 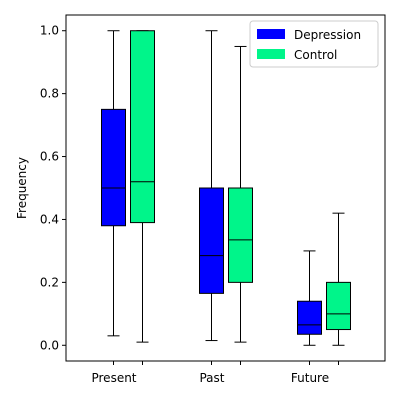 What do you see at coordinates (327, 35) in the screenshot?
I see `legend-label-depression: Depression` at bounding box center [327, 35].